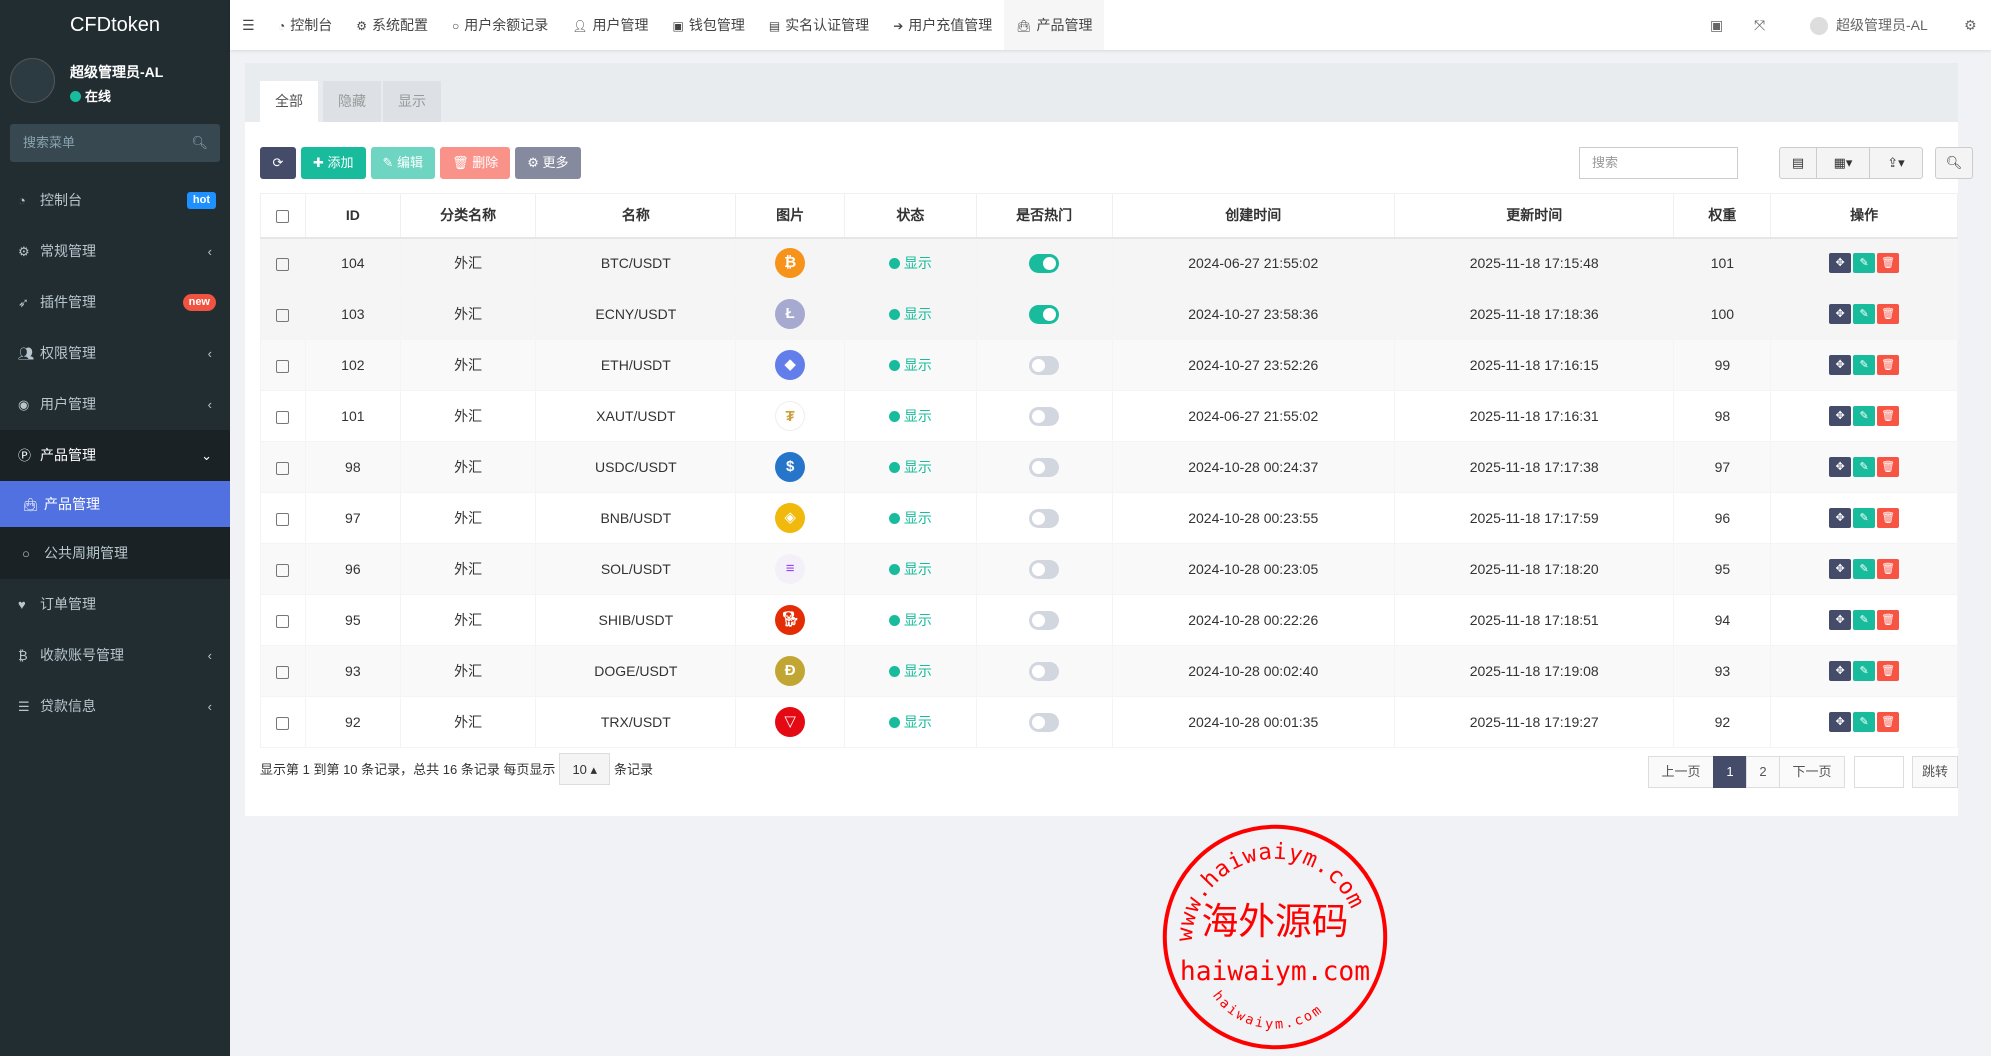  I want to click on more-button: ⚙ 更多, so click(548, 163).